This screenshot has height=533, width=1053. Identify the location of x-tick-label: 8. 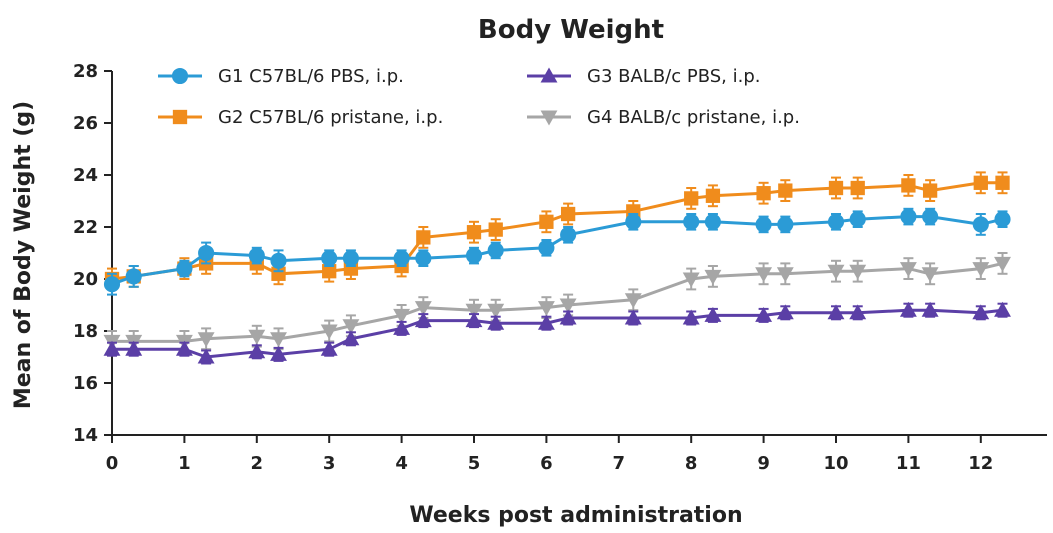
(691, 463).